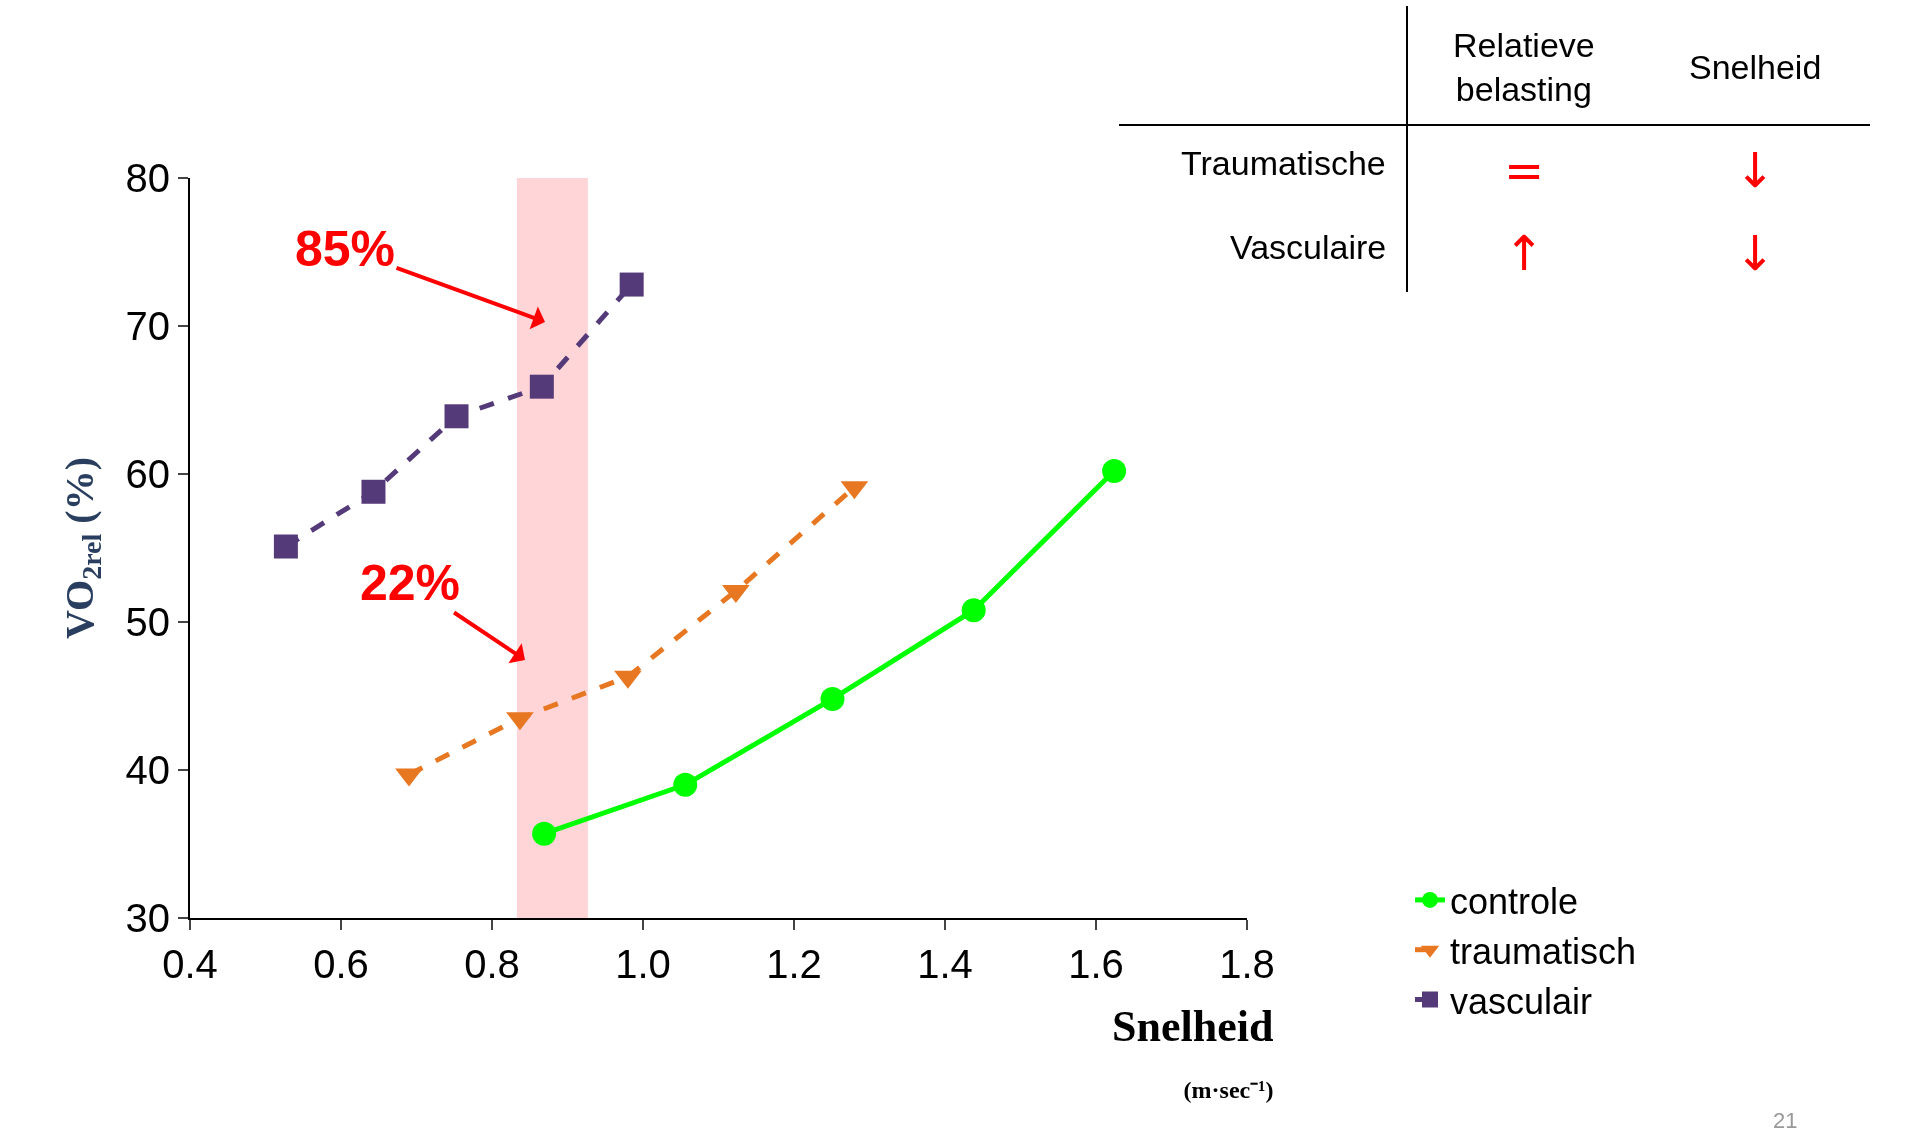  What do you see at coordinates (1096, 964) in the screenshot?
I see `x-tick-label: 1.6` at bounding box center [1096, 964].